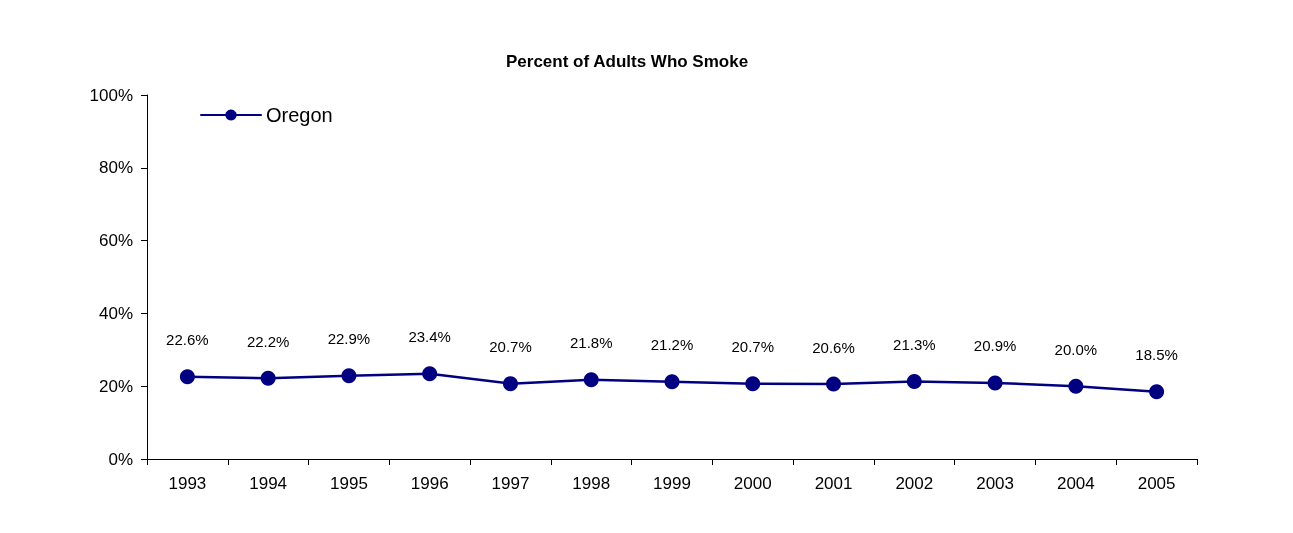 The width and height of the screenshot is (1293, 533). What do you see at coordinates (268, 483) in the screenshot?
I see `x-tick-label: 1994` at bounding box center [268, 483].